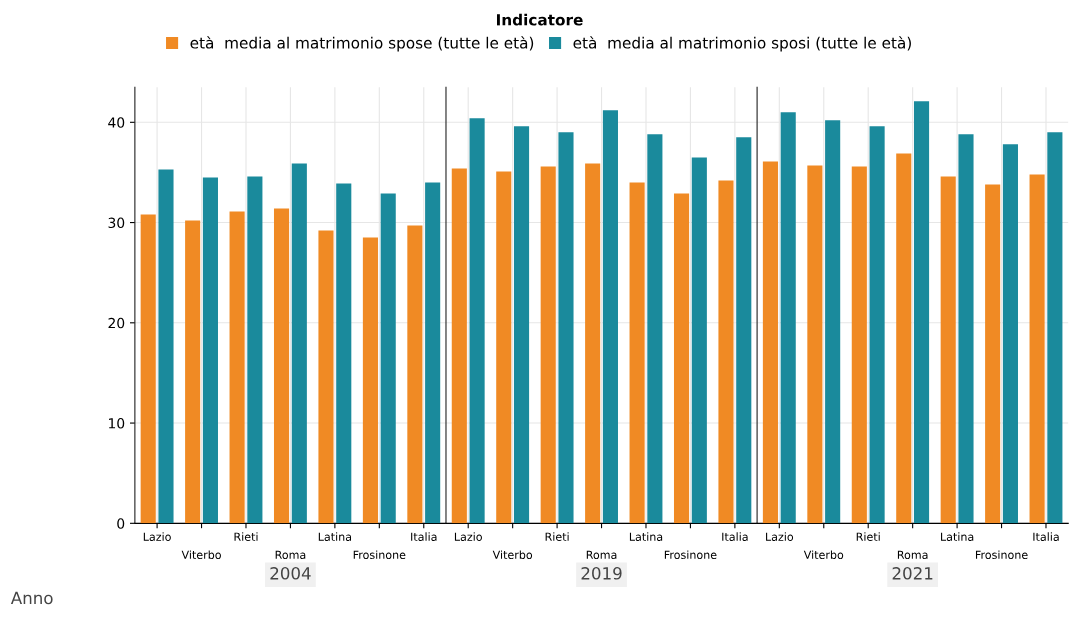  I want to click on x-axis-title: 2004, so click(290, 573).